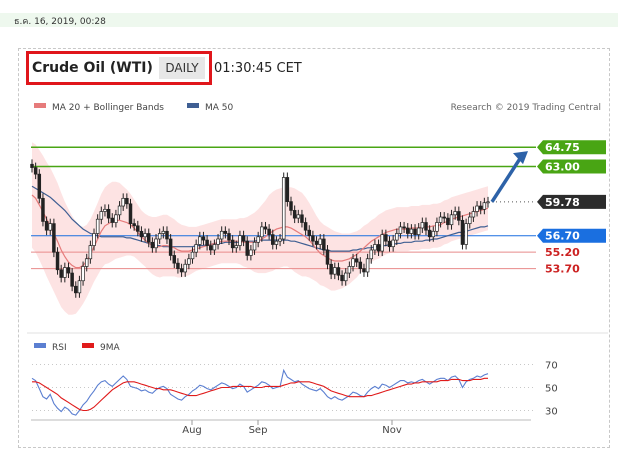  Describe the element at coordinates (59, 348) in the screenshot. I see `rsi-legend-label: RSI` at that location.